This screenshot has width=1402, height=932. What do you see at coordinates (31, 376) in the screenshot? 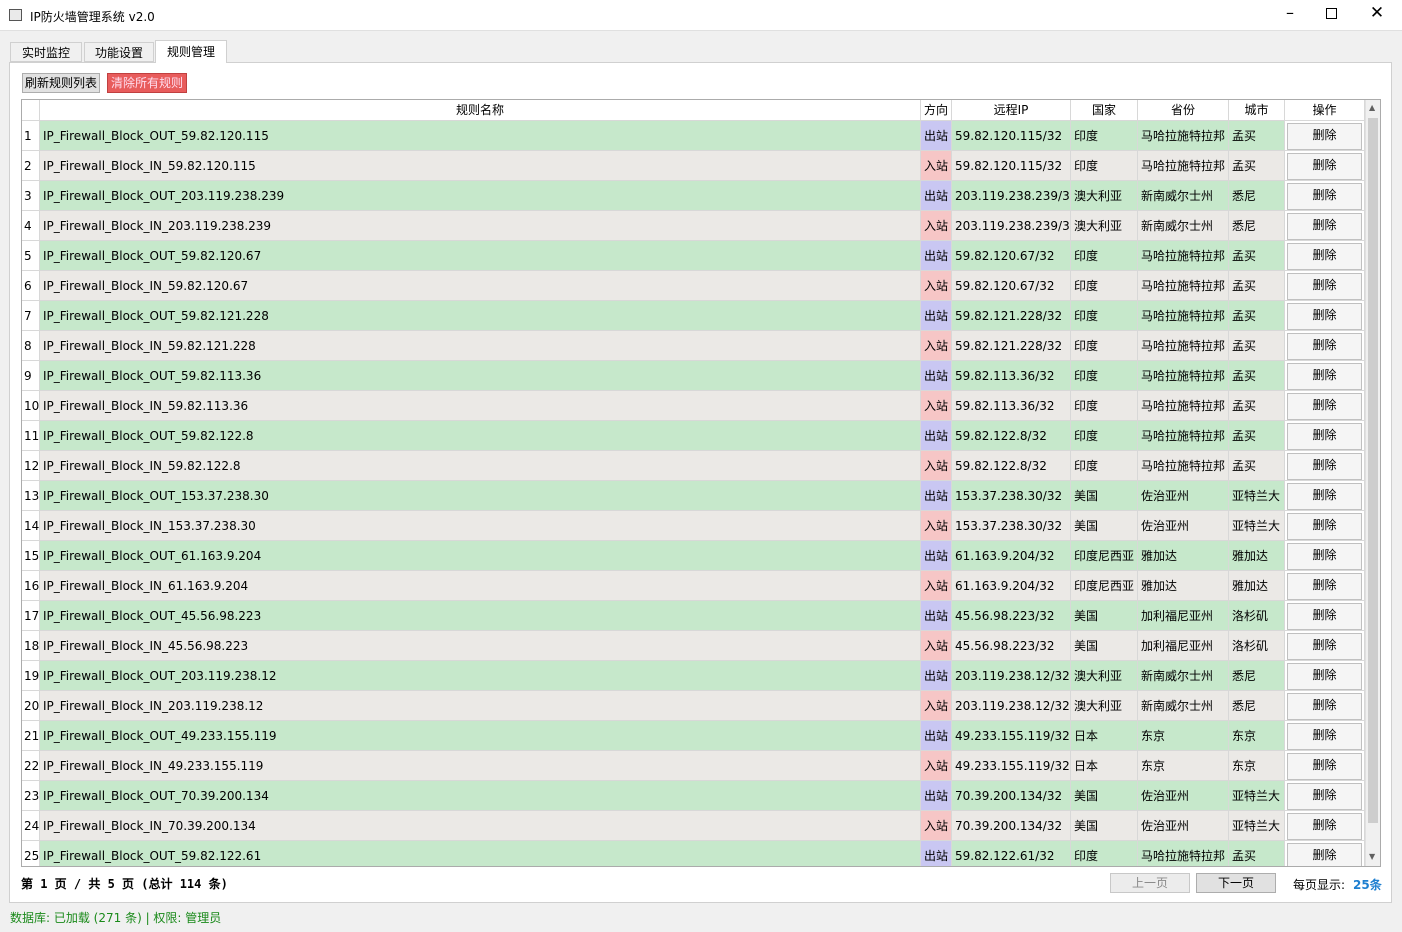
I see `row-number: 9` at bounding box center [31, 376].